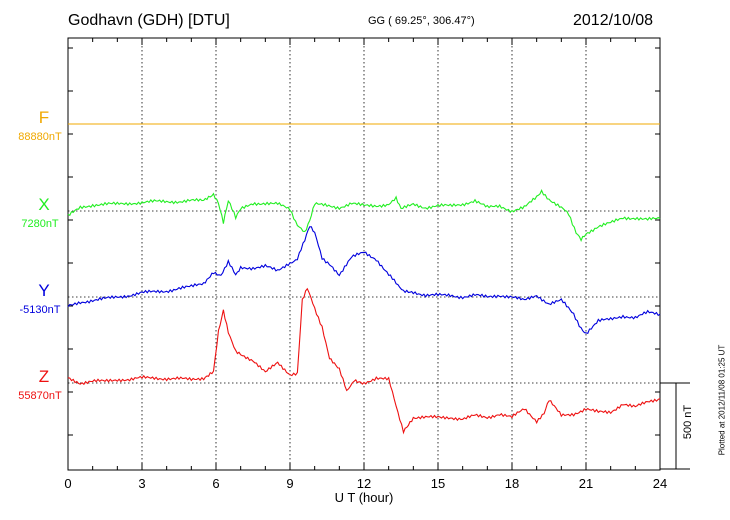 The width and height of the screenshot is (730, 520). What do you see at coordinates (40, 310) in the screenshot?
I see `component-baseline-y: -5130nT` at bounding box center [40, 310].